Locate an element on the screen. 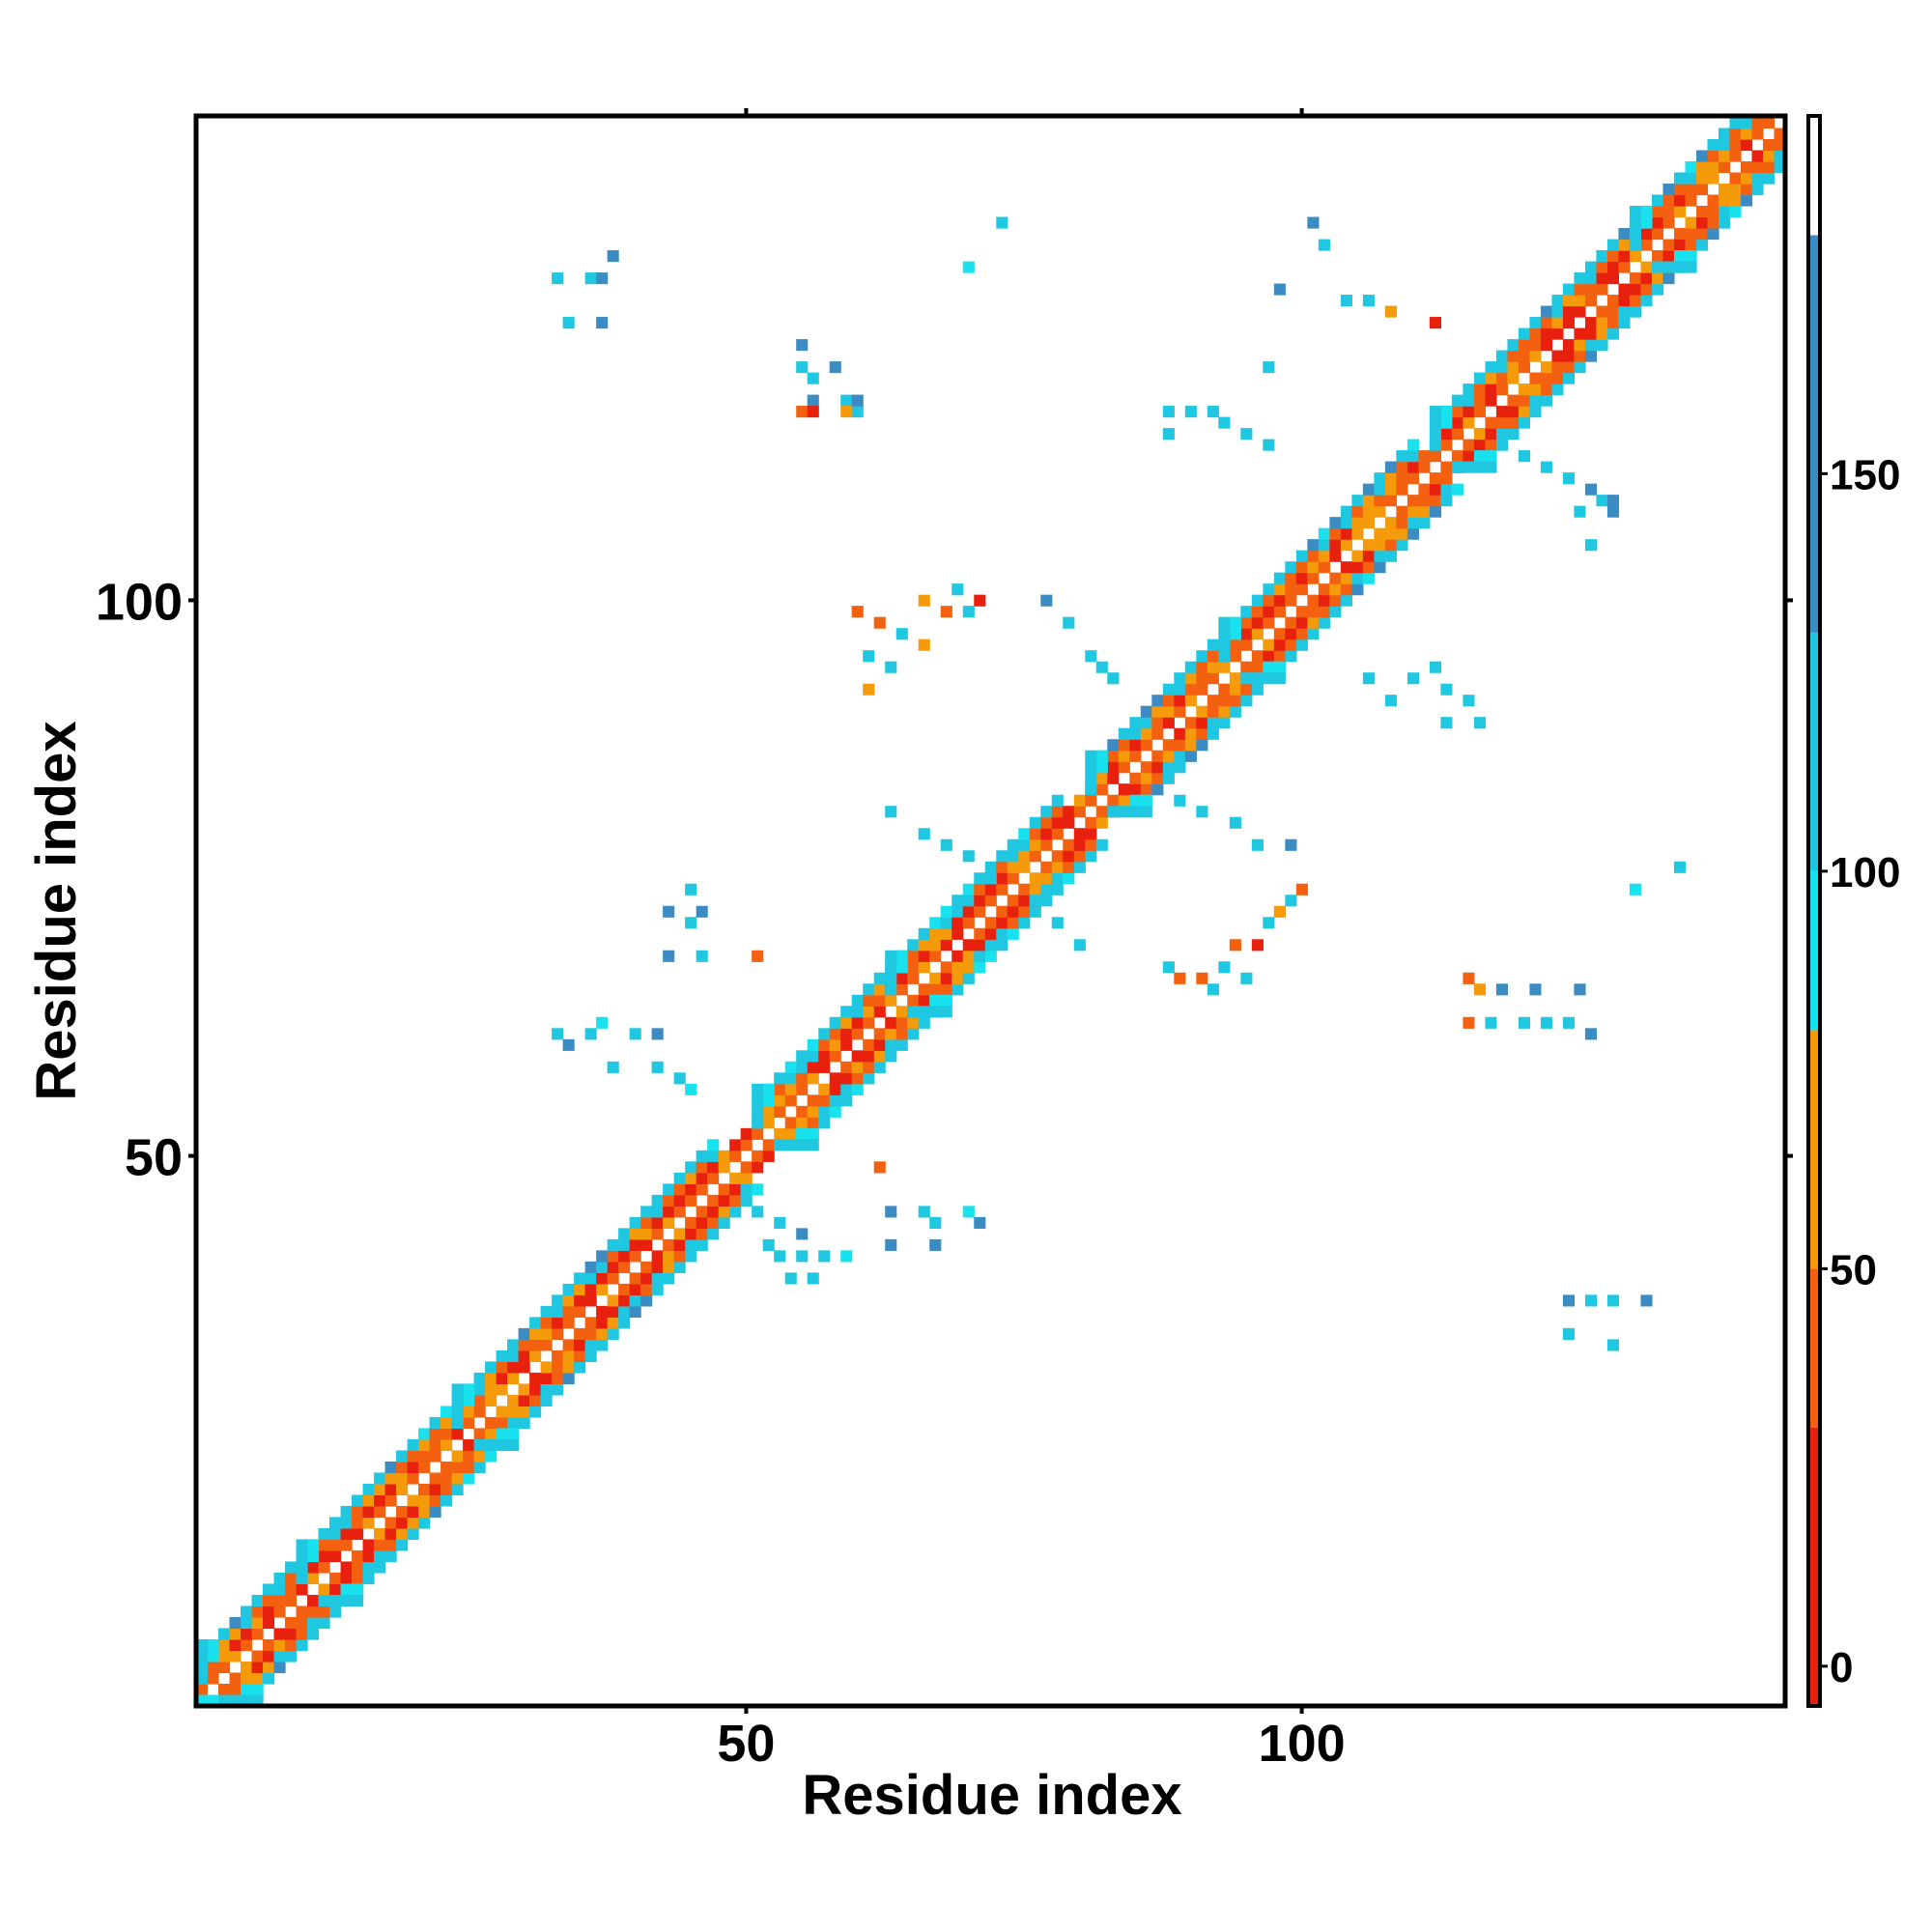 The width and height of the screenshot is (1932, 1932). colorbar-tick-label: 150 is located at coordinates (1865, 474).